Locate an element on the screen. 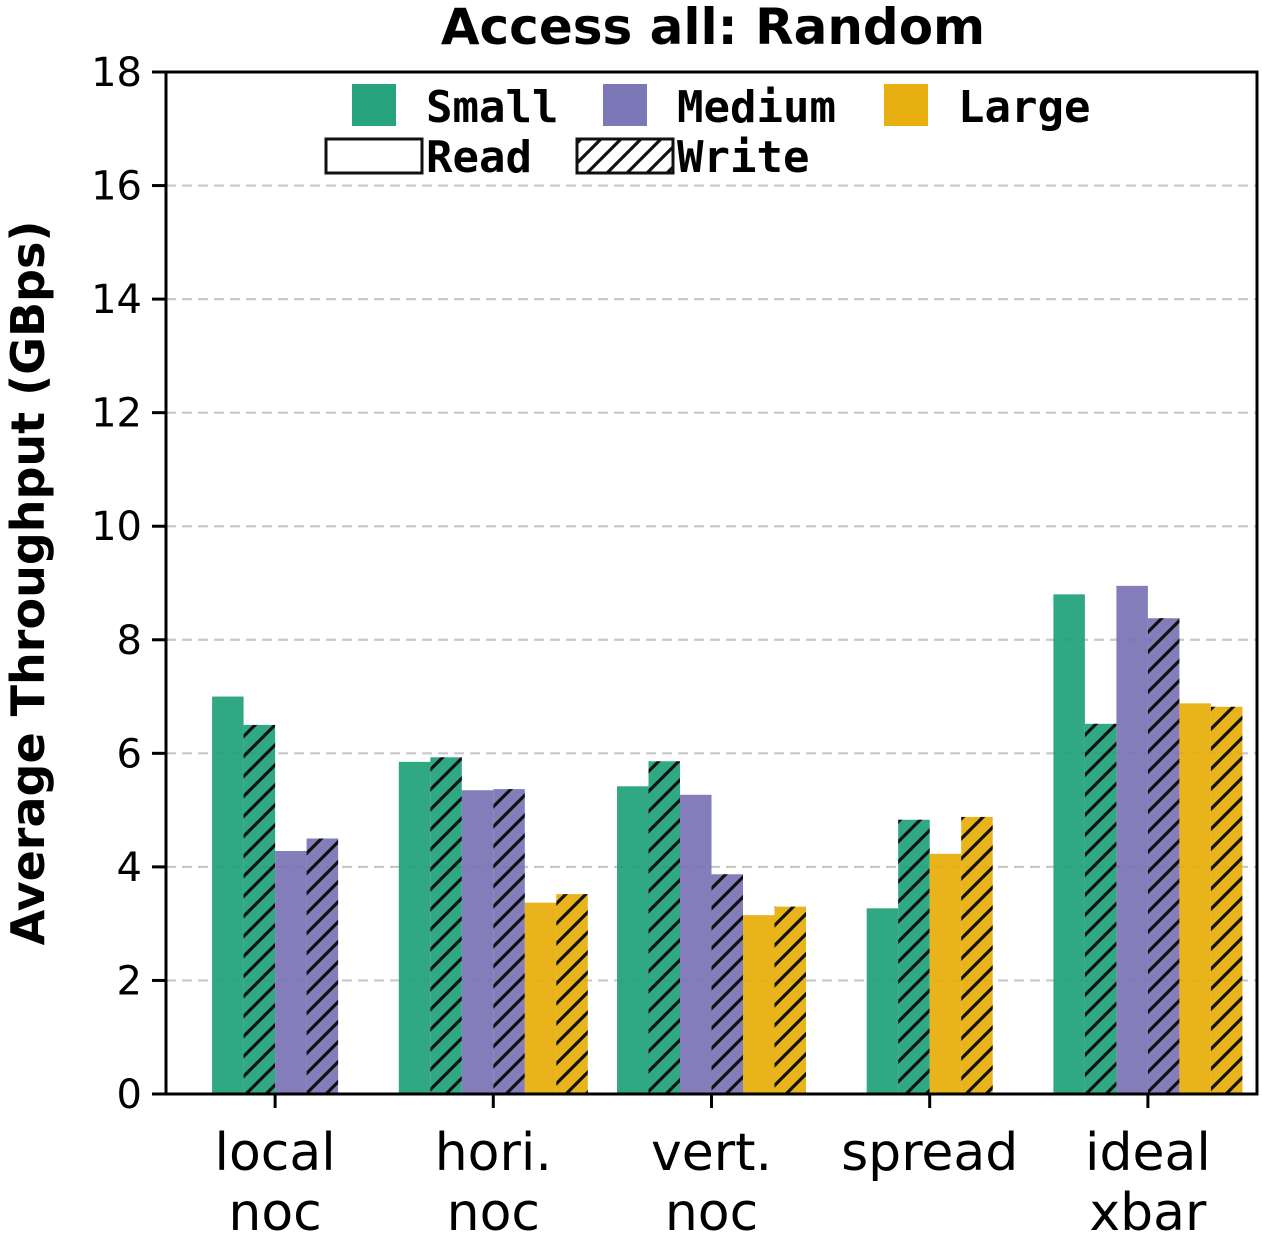  legend-swatch-hatch is located at coordinates (625, 156).